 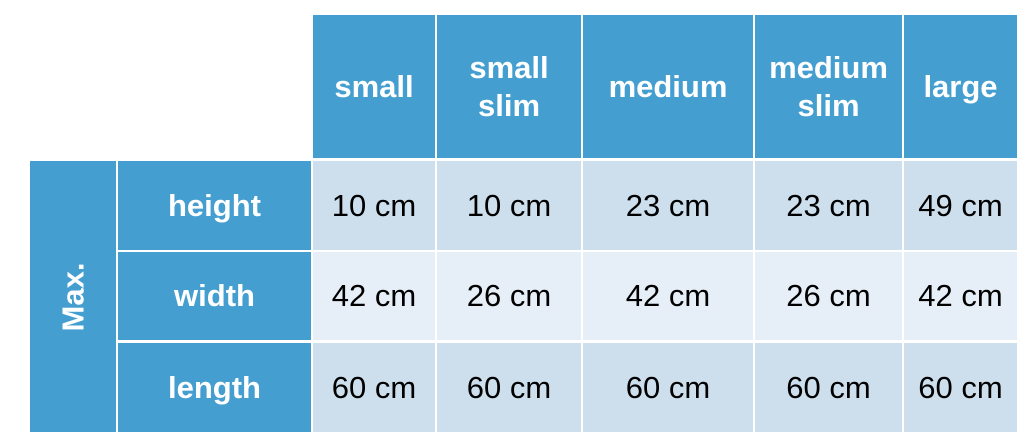 I want to click on table-cell: 49 cm, so click(x=960, y=205).